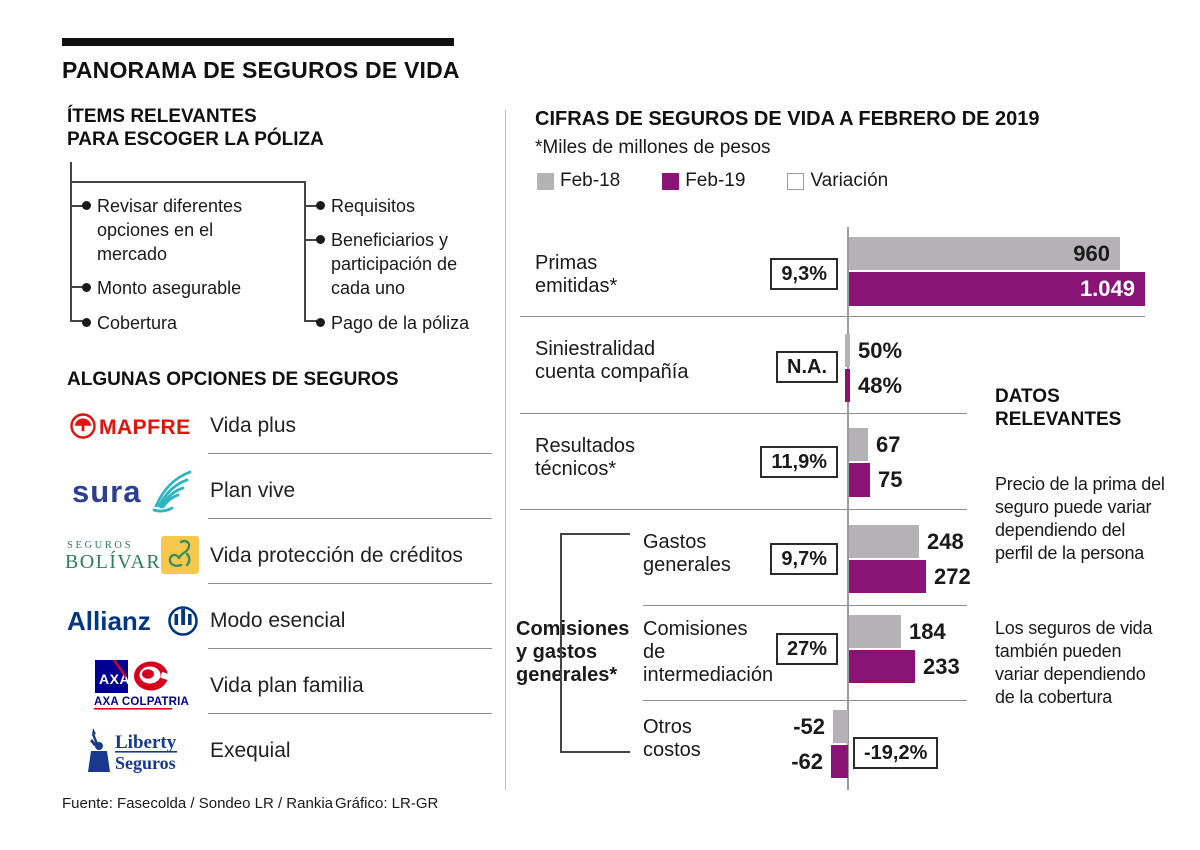 The height and width of the screenshot is (850, 1200). Describe the element at coordinates (71, 242) in the screenshot. I see `items-bracket-left-line` at that location.